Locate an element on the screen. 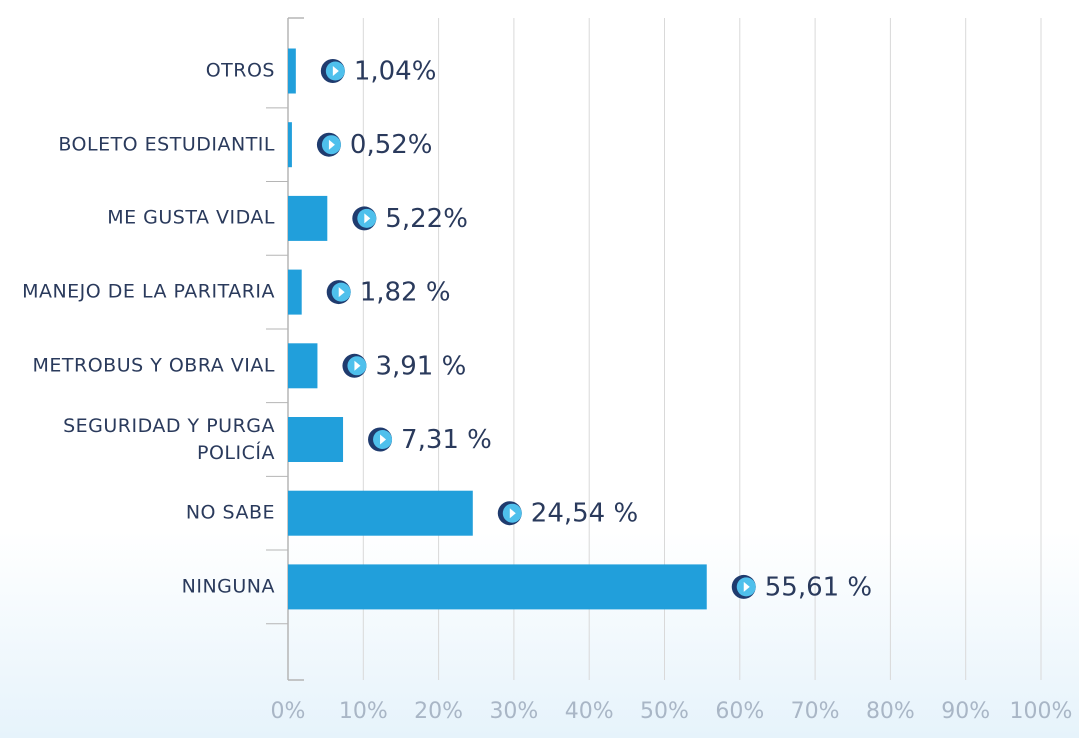 Image resolution: width=1079 pixels, height=738 pixels. x-tick-label: 100% is located at coordinates (1041, 711).